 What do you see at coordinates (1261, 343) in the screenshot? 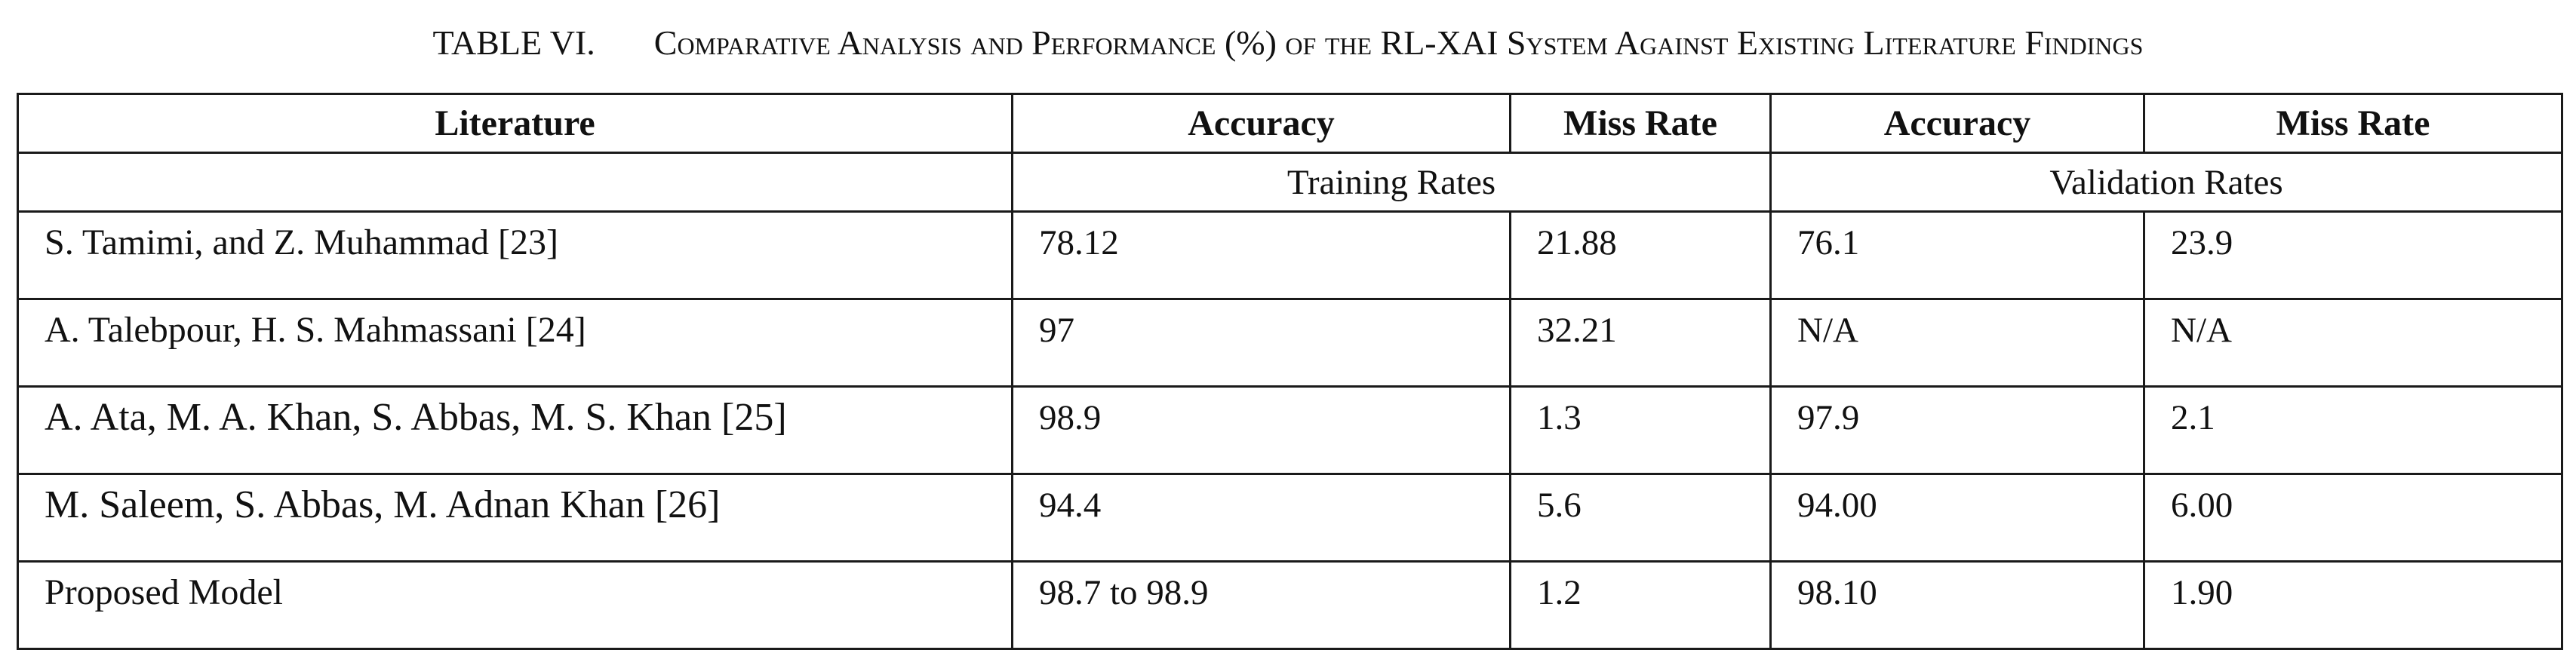
I see `cell-training-accuracy: 97` at bounding box center [1261, 343].